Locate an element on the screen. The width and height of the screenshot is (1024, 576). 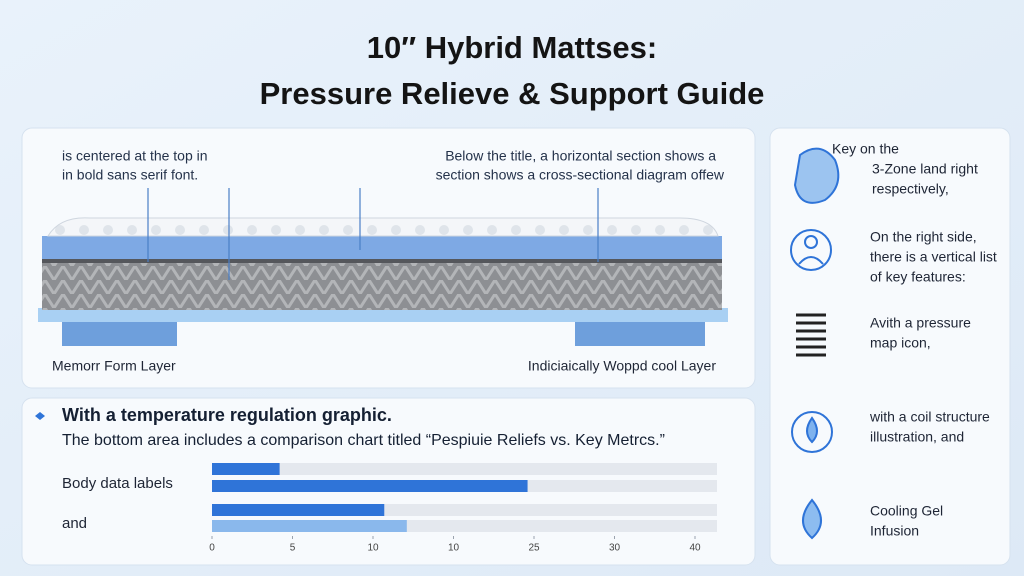
gel-icon is located at coordinates (812, 519).